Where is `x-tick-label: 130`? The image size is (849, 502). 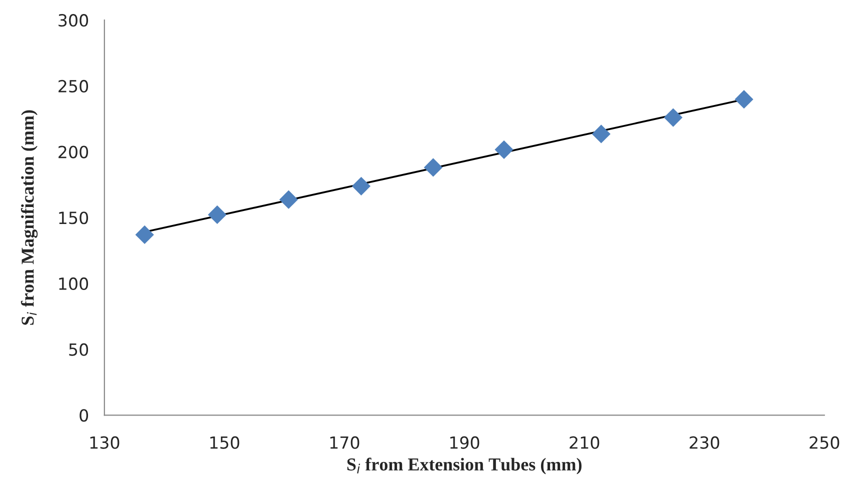 x-tick-label: 130 is located at coordinates (105, 442).